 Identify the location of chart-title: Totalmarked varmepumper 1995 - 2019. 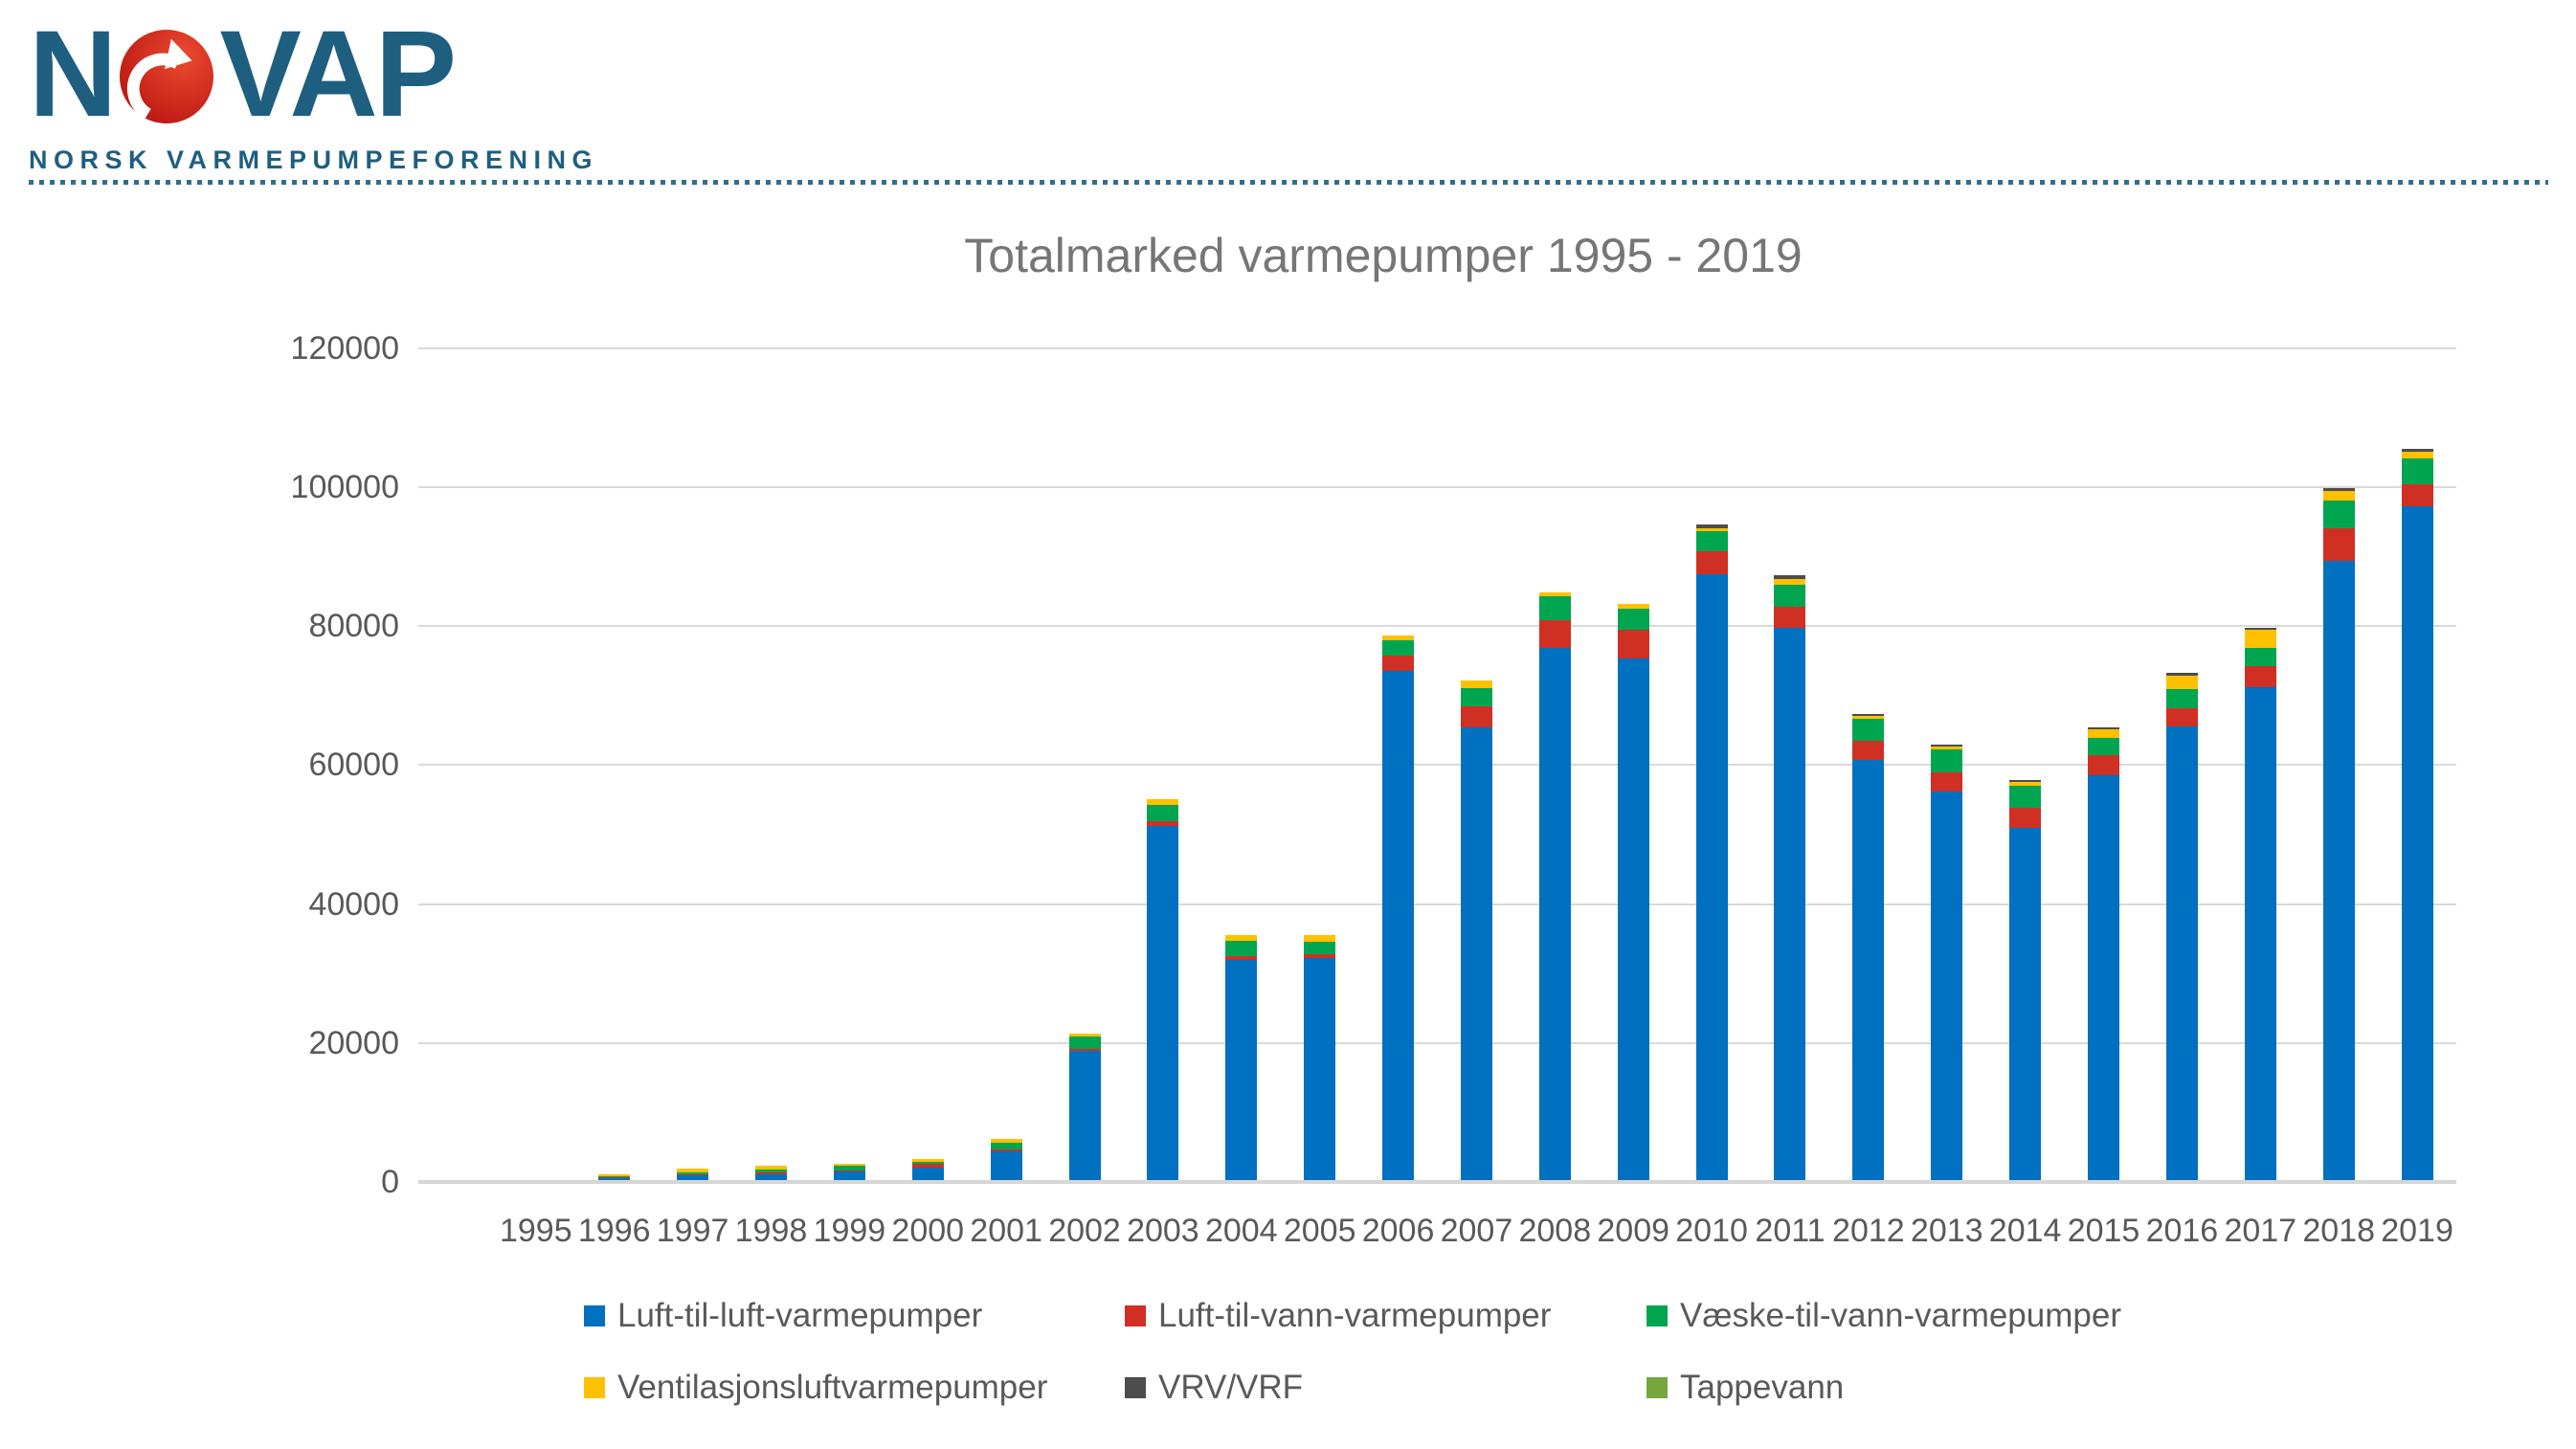
(1383, 256).